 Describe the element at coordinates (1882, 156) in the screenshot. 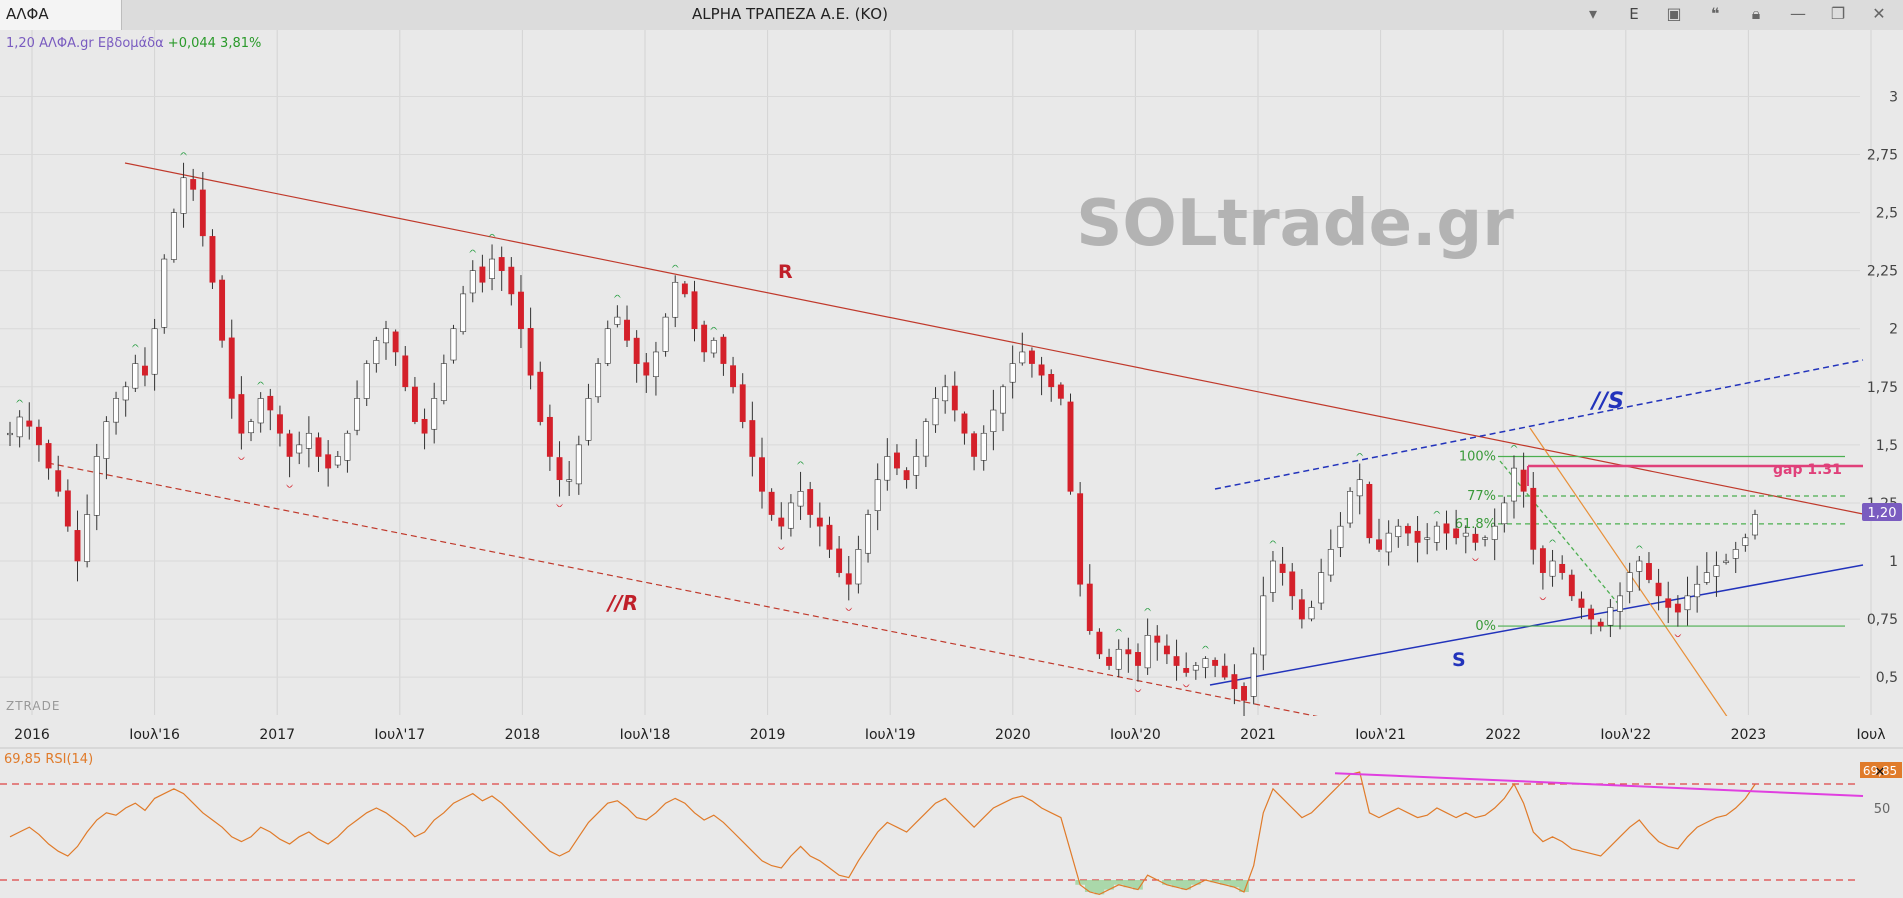

I see `y-tick-label: 2,75` at that location.